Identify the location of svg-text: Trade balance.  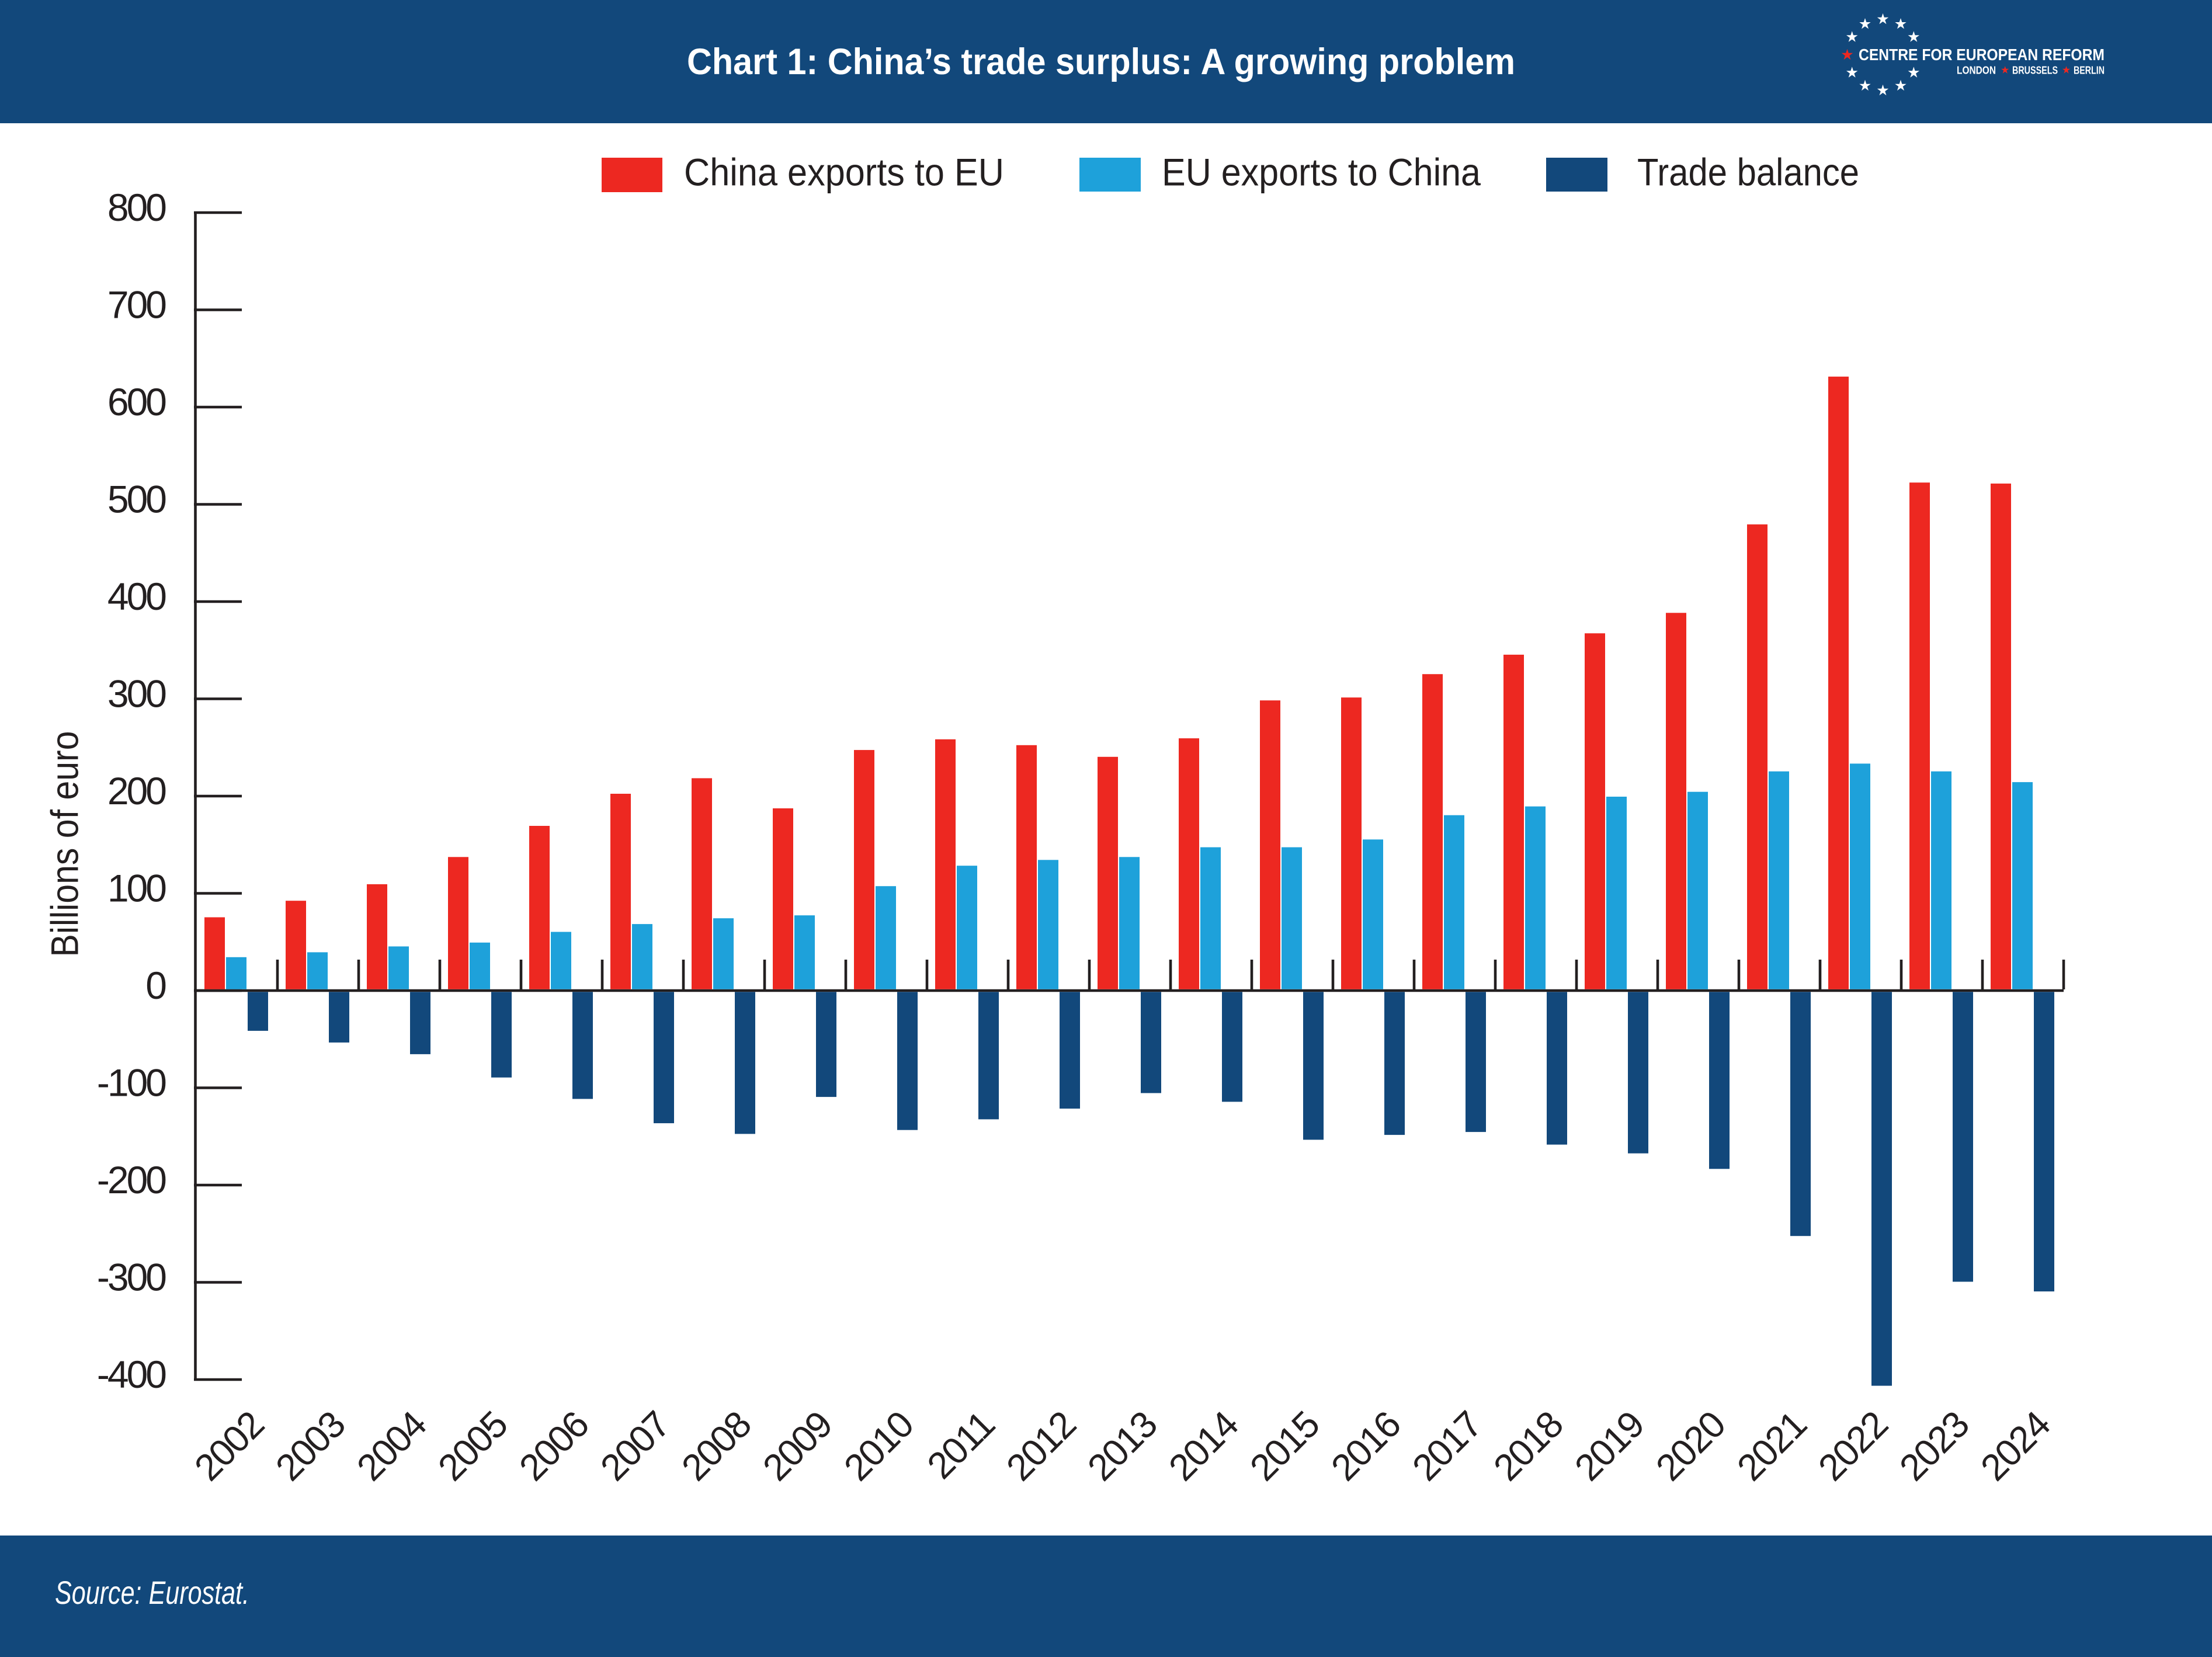
(1748, 172).